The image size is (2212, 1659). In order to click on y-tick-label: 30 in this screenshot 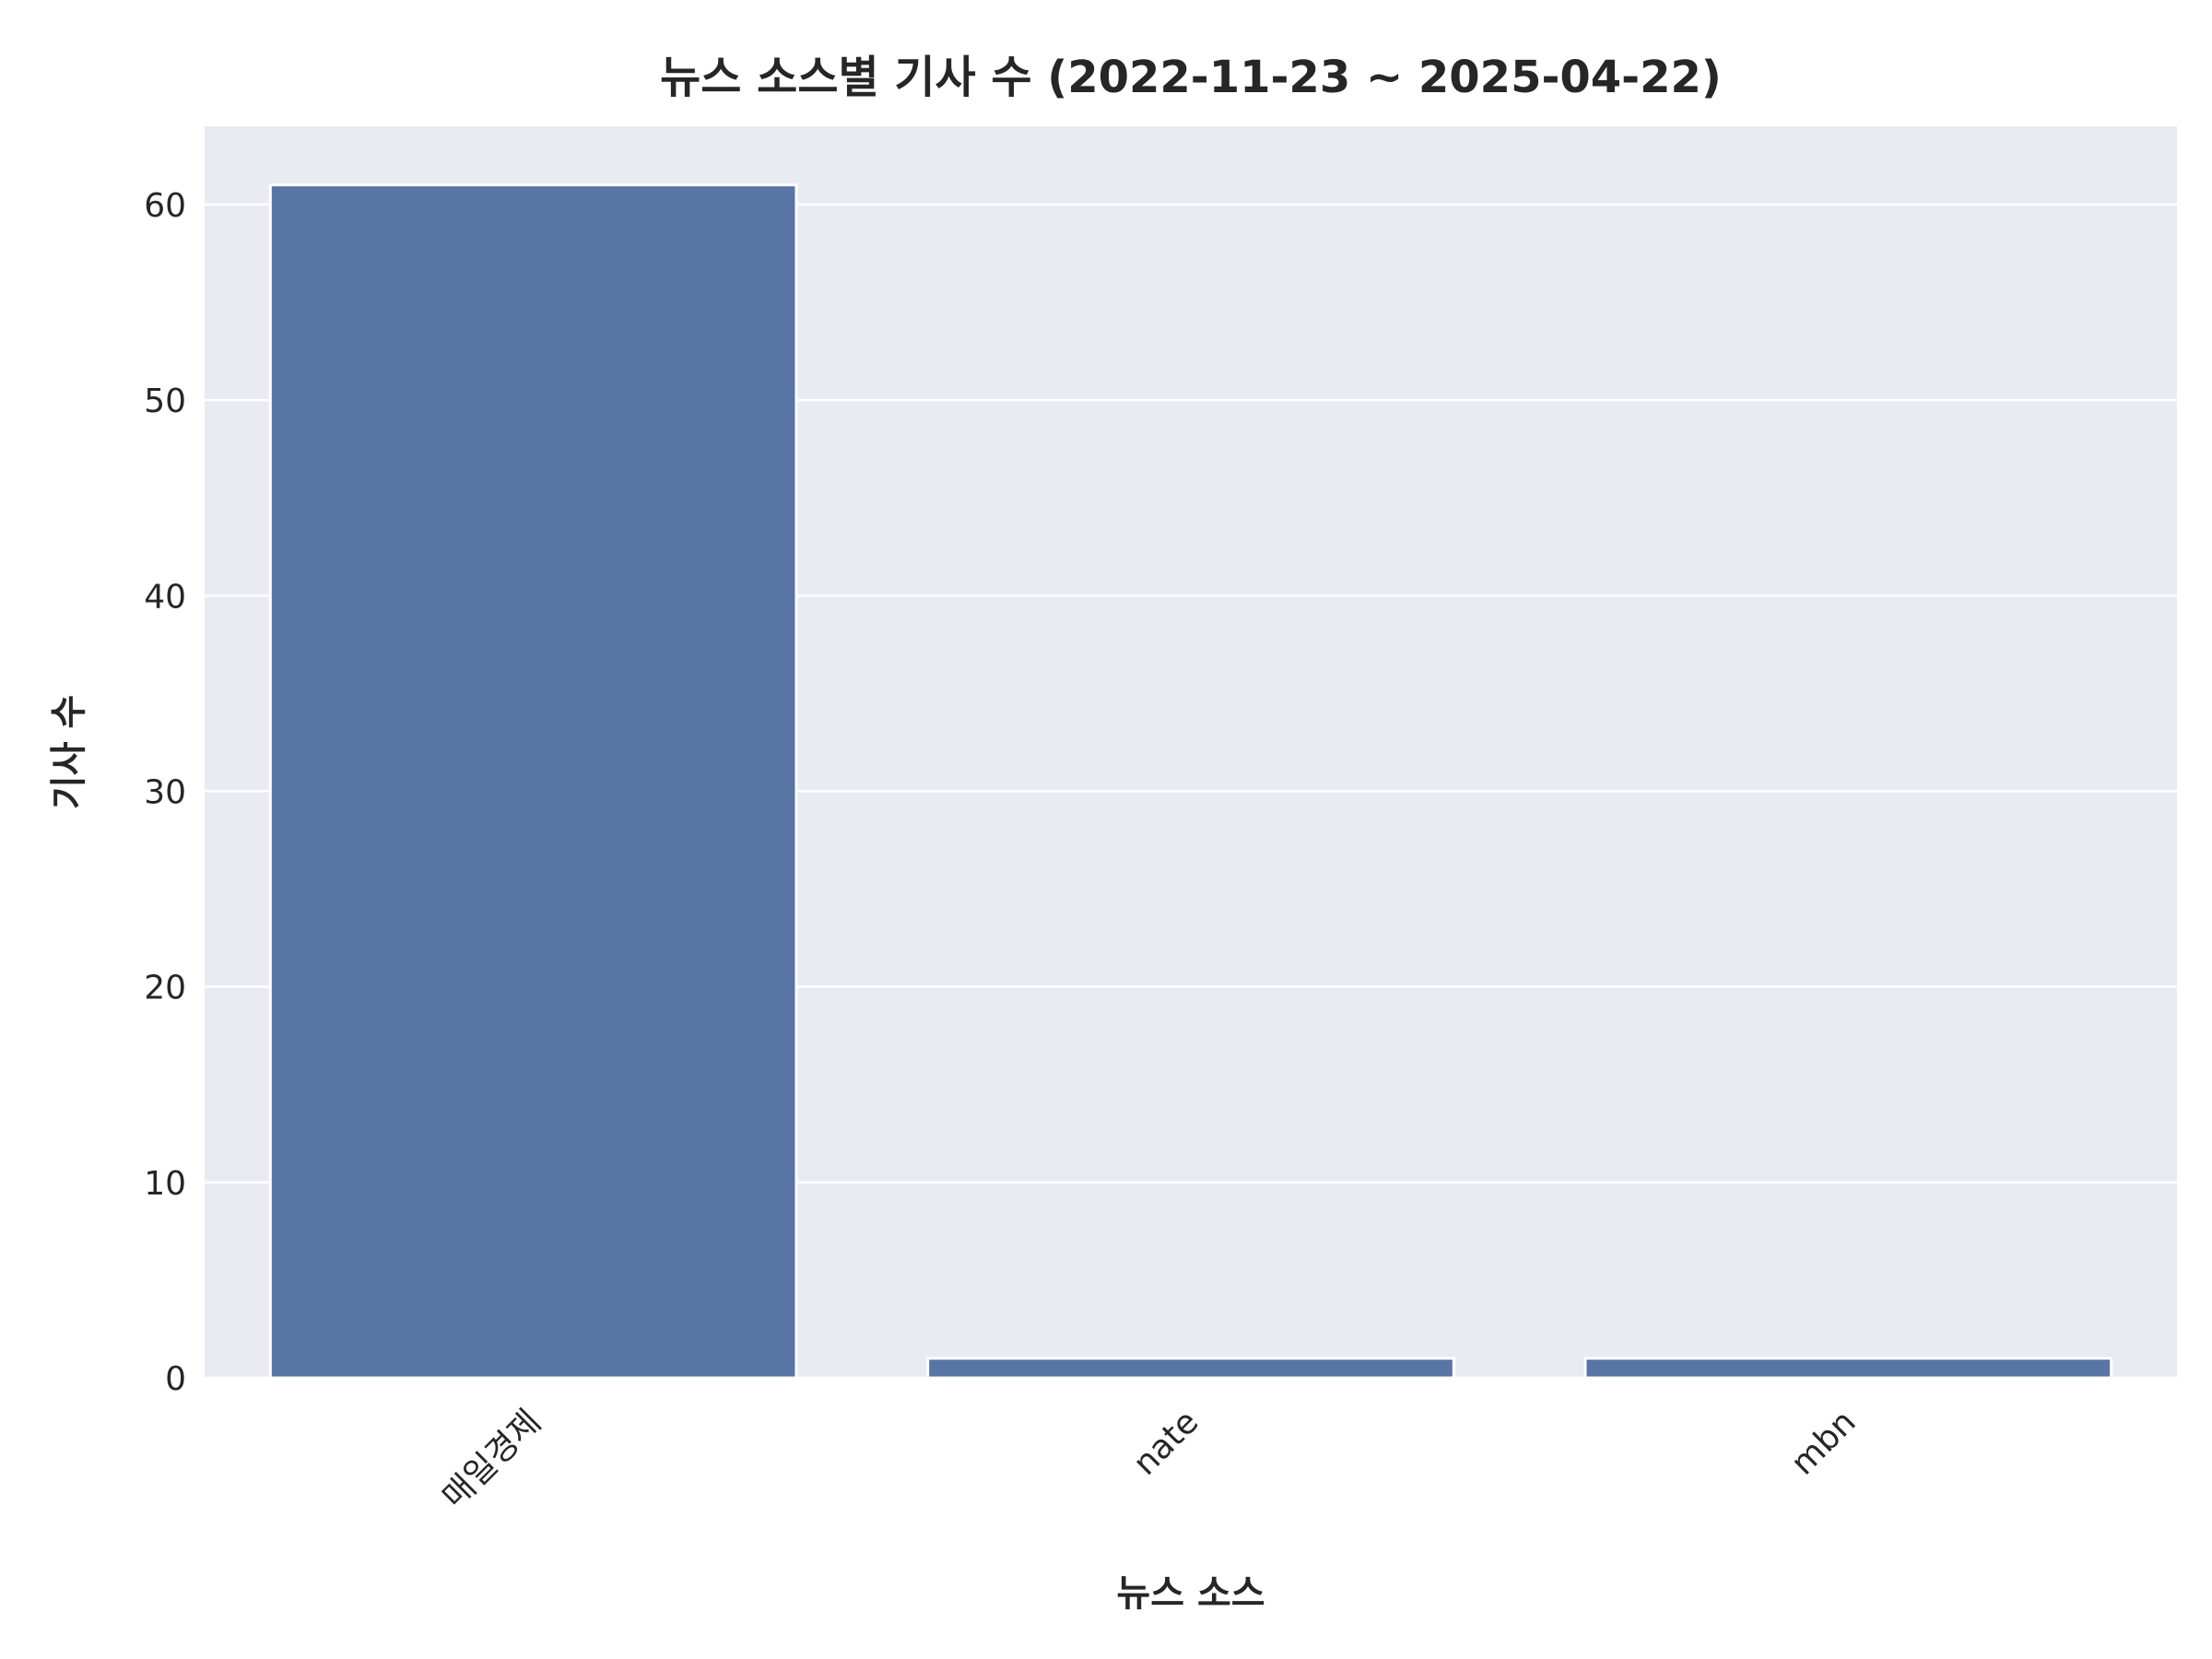, I will do `click(165, 792)`.